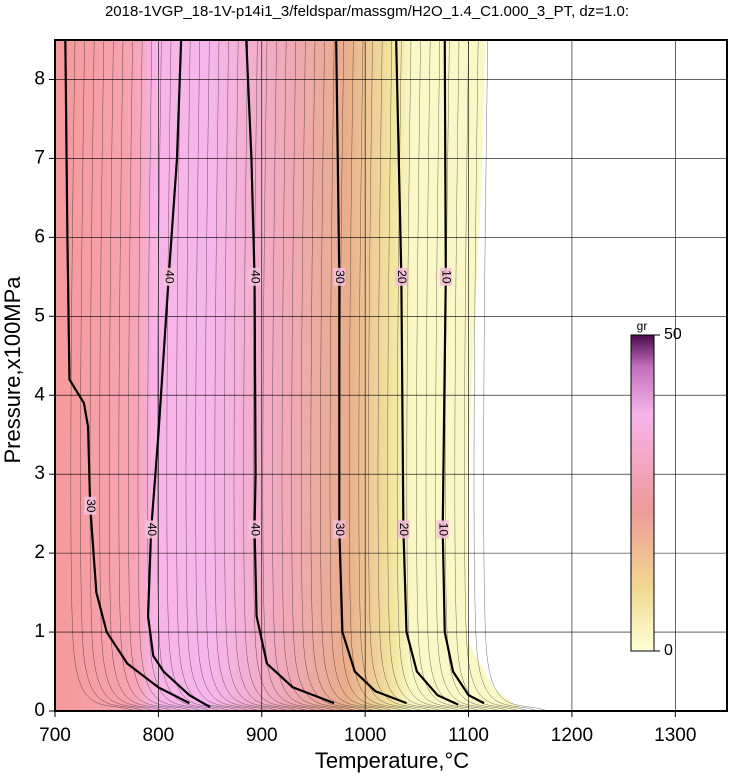 This screenshot has height=776, width=734. I want to click on x-tick-label: 1000, so click(365, 735).